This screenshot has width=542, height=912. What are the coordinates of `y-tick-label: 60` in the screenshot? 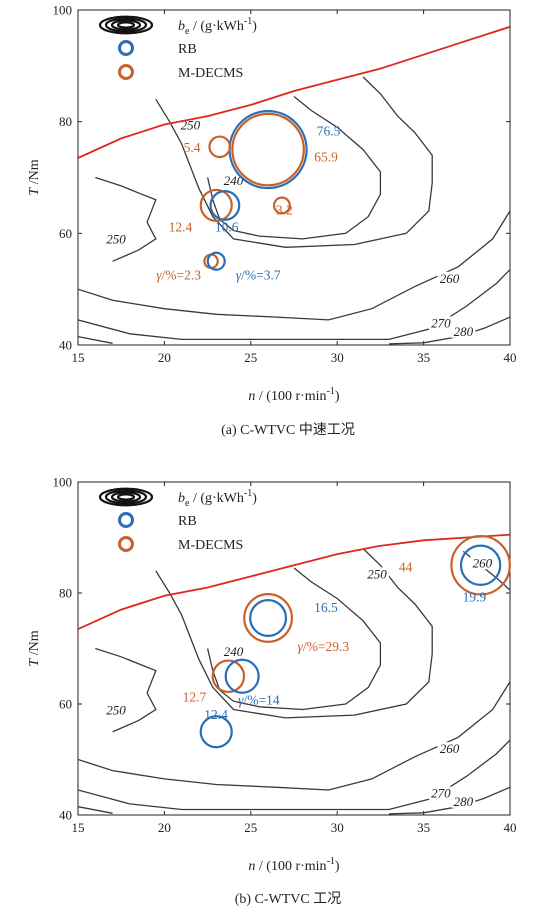 It's located at (65, 704).